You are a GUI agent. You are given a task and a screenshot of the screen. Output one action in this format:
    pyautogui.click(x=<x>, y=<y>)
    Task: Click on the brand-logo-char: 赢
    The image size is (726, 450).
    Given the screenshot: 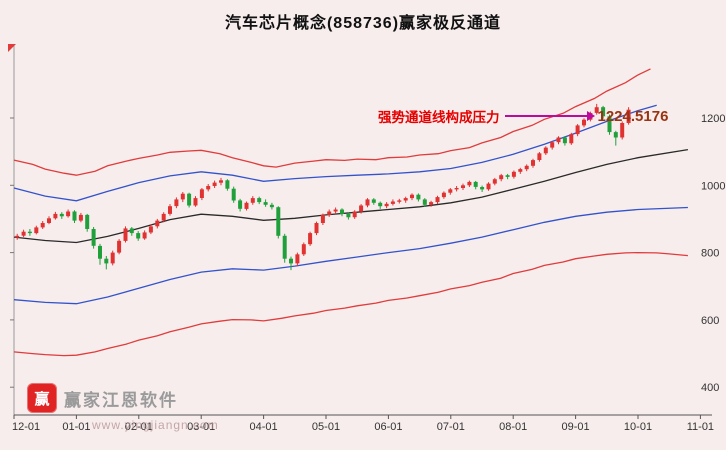 What is the action you would take?
    pyautogui.click(x=42, y=399)
    